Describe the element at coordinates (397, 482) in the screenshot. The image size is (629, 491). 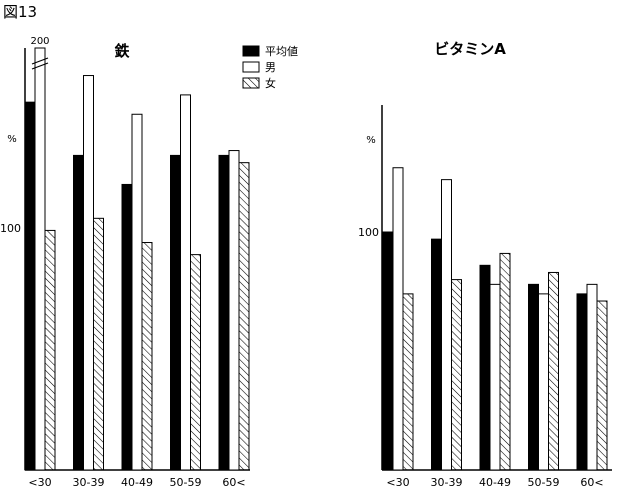
I see `vita-xtick-0: <30` at that location.